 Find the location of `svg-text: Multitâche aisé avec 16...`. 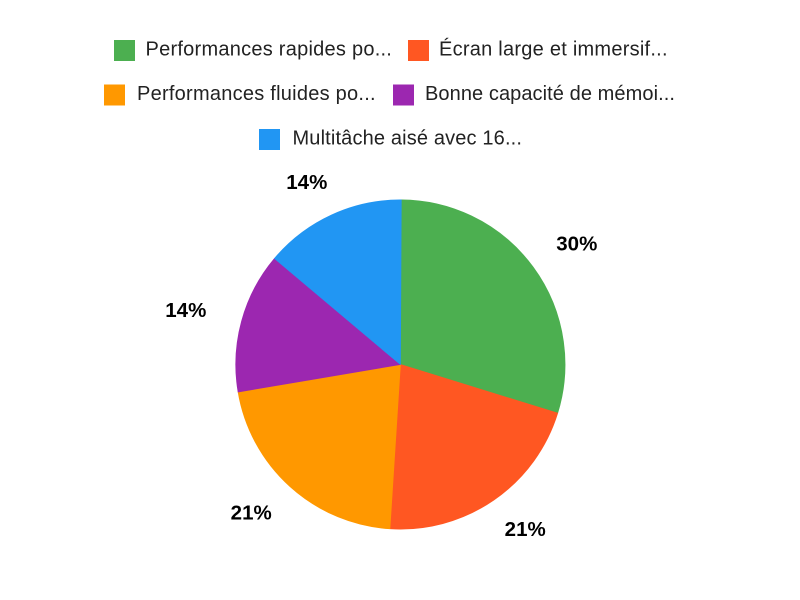

svg-text: Multitâche aisé avec 16... is located at coordinates (408, 139).